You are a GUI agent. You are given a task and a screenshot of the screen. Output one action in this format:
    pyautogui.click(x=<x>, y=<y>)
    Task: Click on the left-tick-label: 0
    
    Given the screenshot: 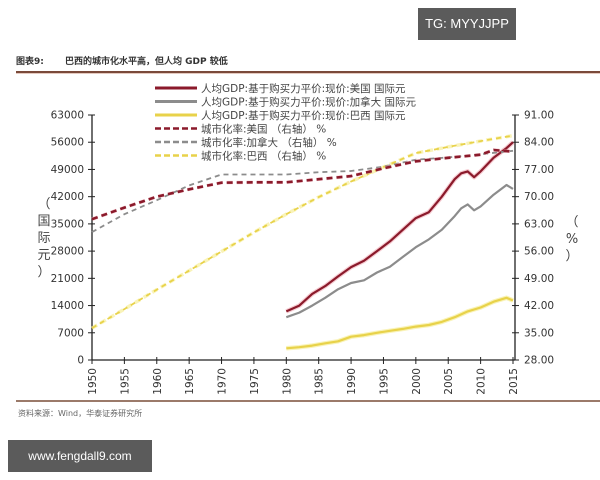 What is the action you would take?
    pyautogui.click(x=80, y=361)
    